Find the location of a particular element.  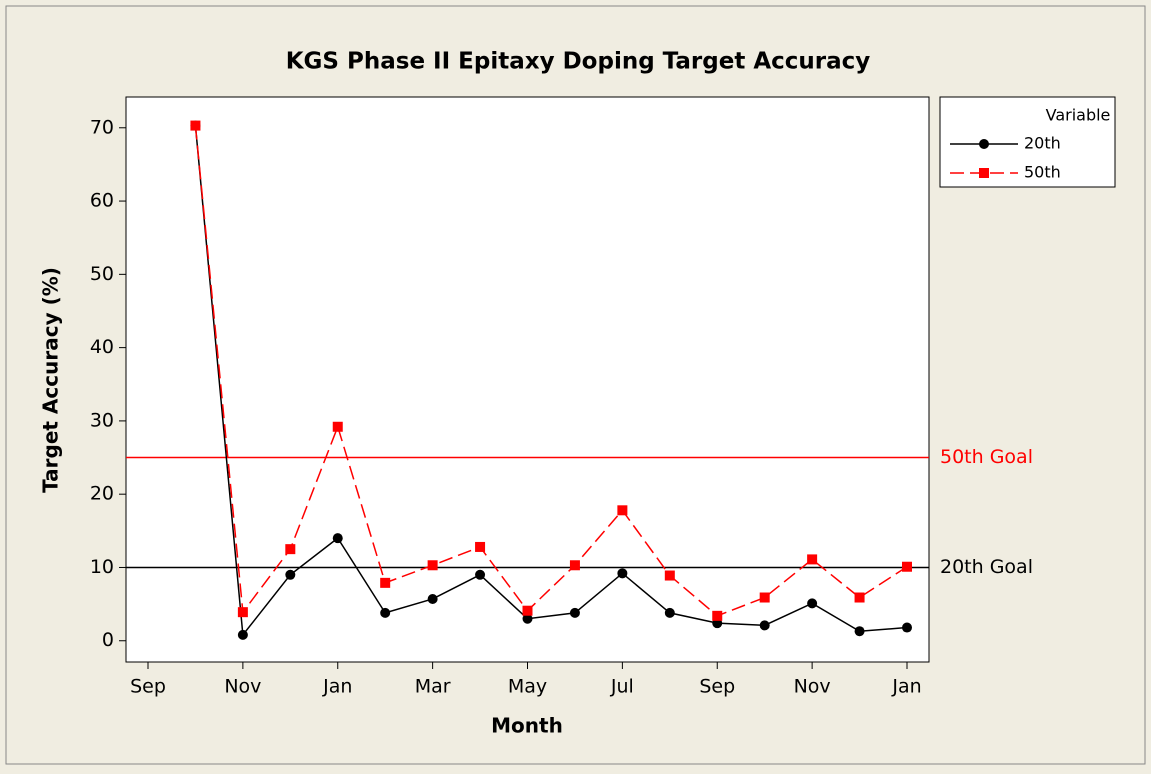

y-tick-label: 0 is located at coordinates (108, 640).